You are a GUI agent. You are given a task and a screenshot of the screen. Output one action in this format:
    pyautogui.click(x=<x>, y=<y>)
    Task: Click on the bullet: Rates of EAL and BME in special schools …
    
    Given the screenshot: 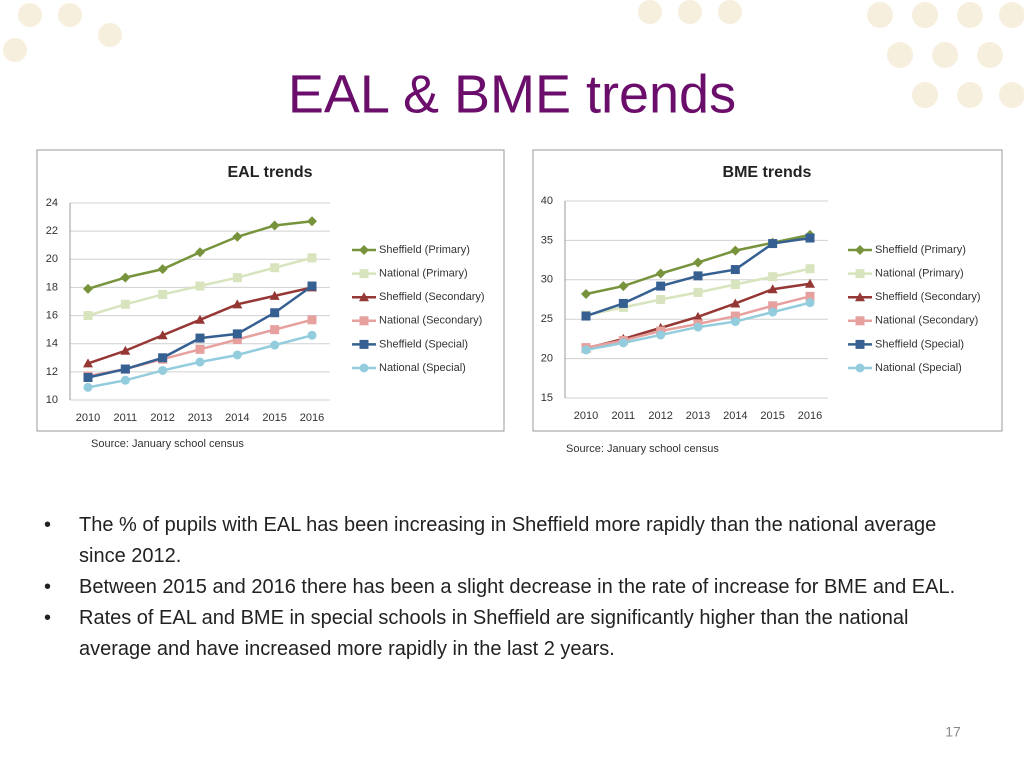 What is the action you would take?
    pyautogui.click(x=500, y=634)
    